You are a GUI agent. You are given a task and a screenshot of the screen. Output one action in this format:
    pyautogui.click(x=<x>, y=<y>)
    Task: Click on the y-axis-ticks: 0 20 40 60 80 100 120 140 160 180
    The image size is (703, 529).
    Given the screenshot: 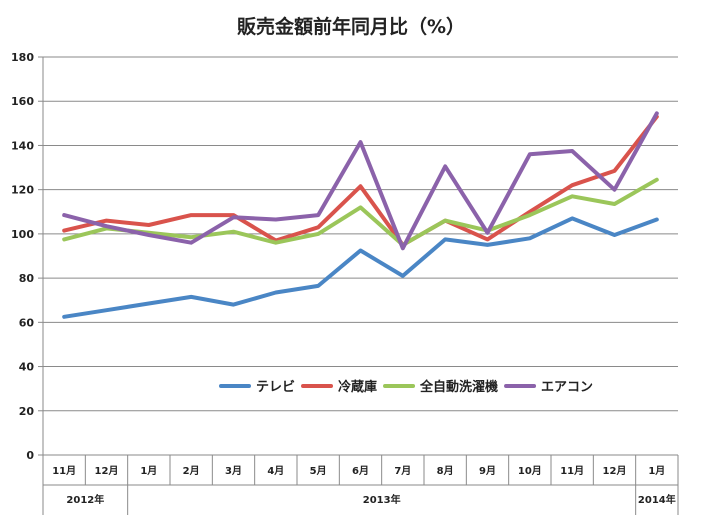 What is the action you would take?
    pyautogui.click(x=27, y=256)
    